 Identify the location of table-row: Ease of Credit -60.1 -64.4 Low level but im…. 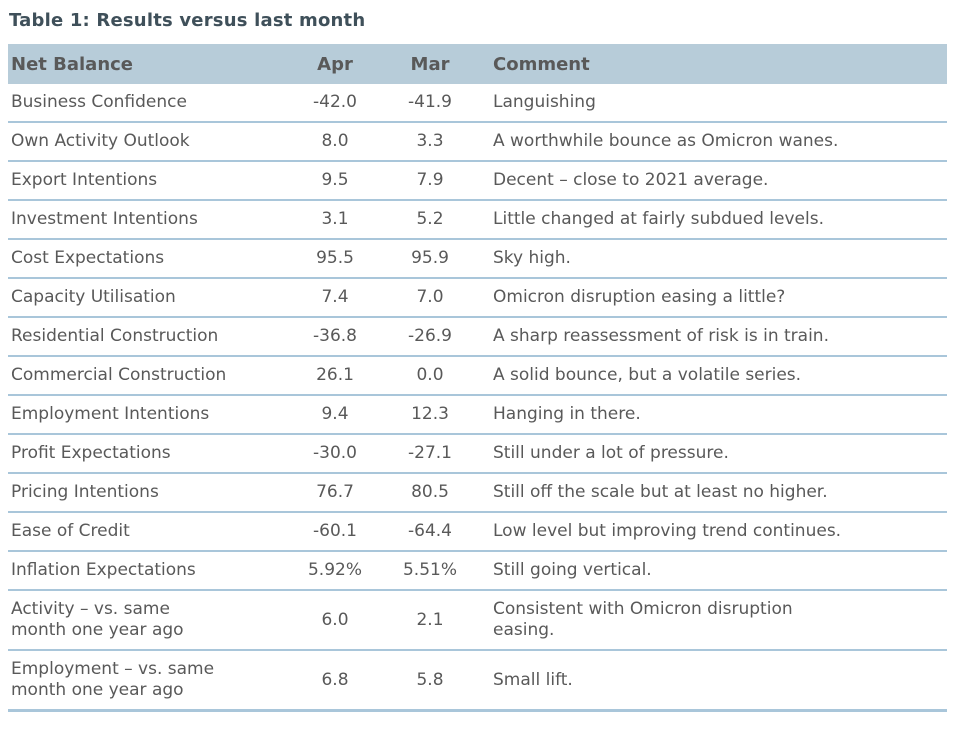
(477, 531).